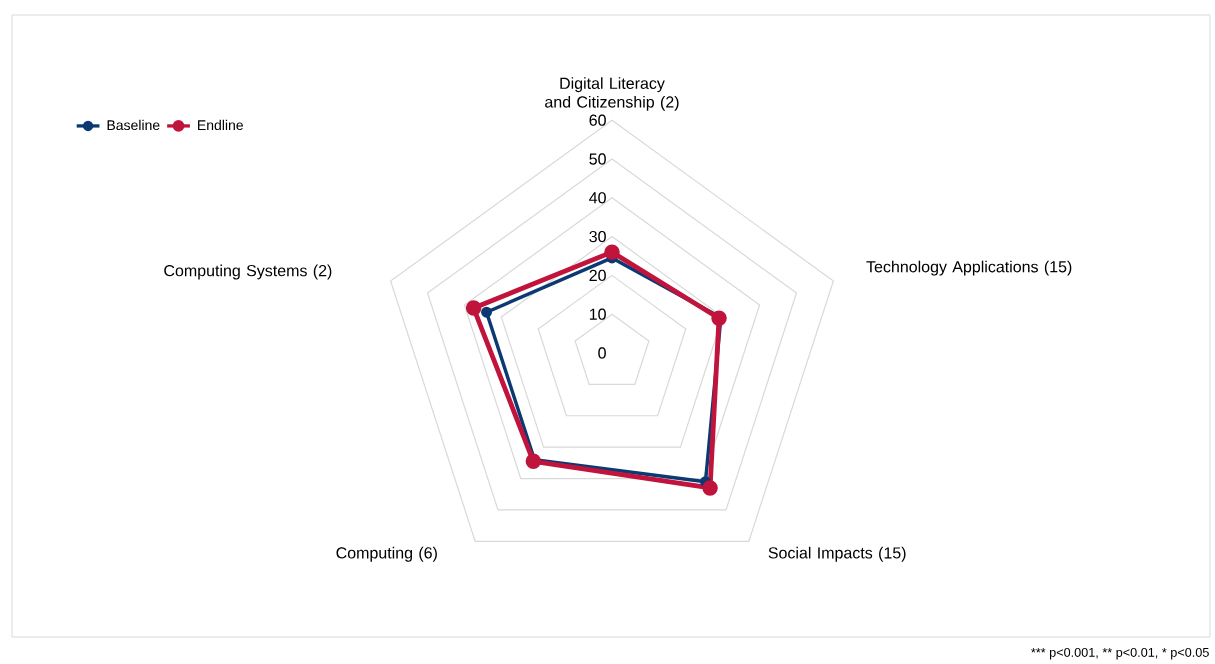 This screenshot has height=664, width=1215. What do you see at coordinates (220, 125) in the screenshot?
I see `legend-label: Endline` at bounding box center [220, 125].